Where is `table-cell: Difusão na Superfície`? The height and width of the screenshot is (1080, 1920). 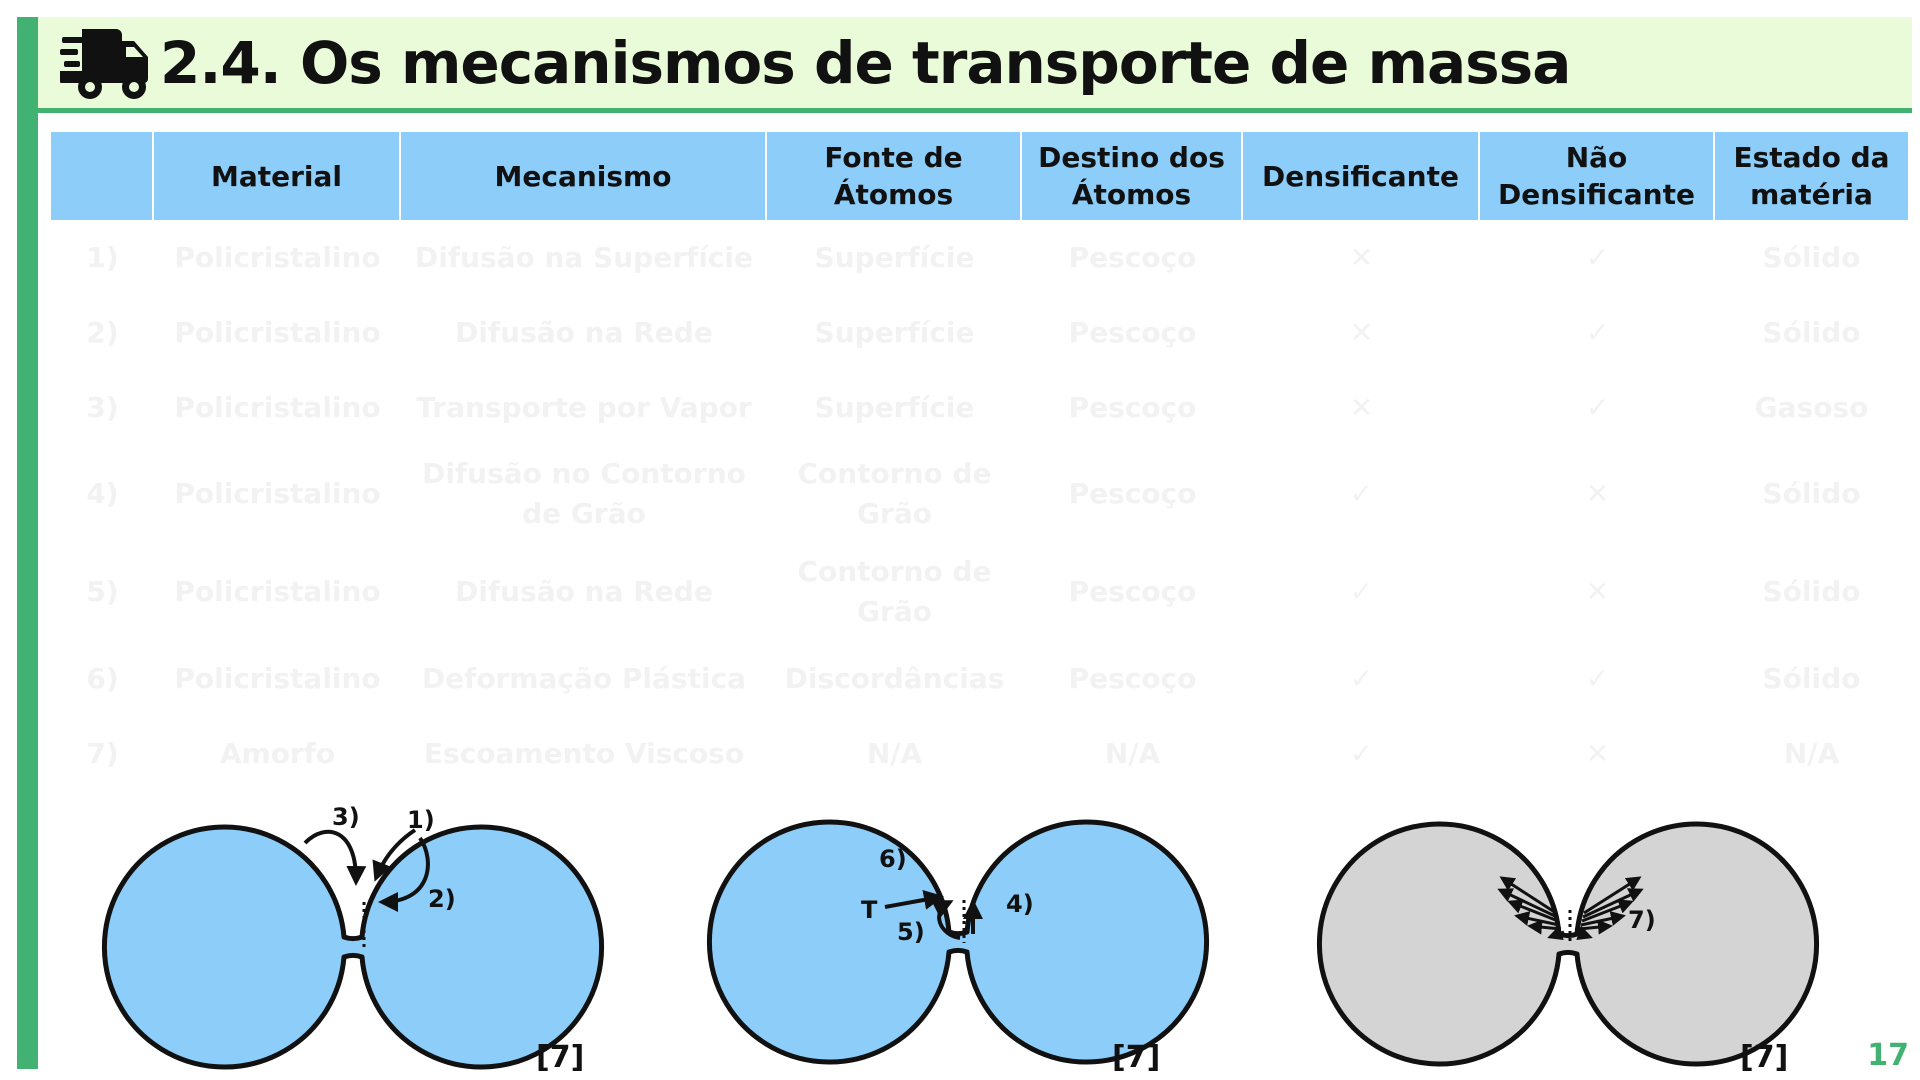
table-cell: Difusão na Superfície is located at coordinates (584, 257).